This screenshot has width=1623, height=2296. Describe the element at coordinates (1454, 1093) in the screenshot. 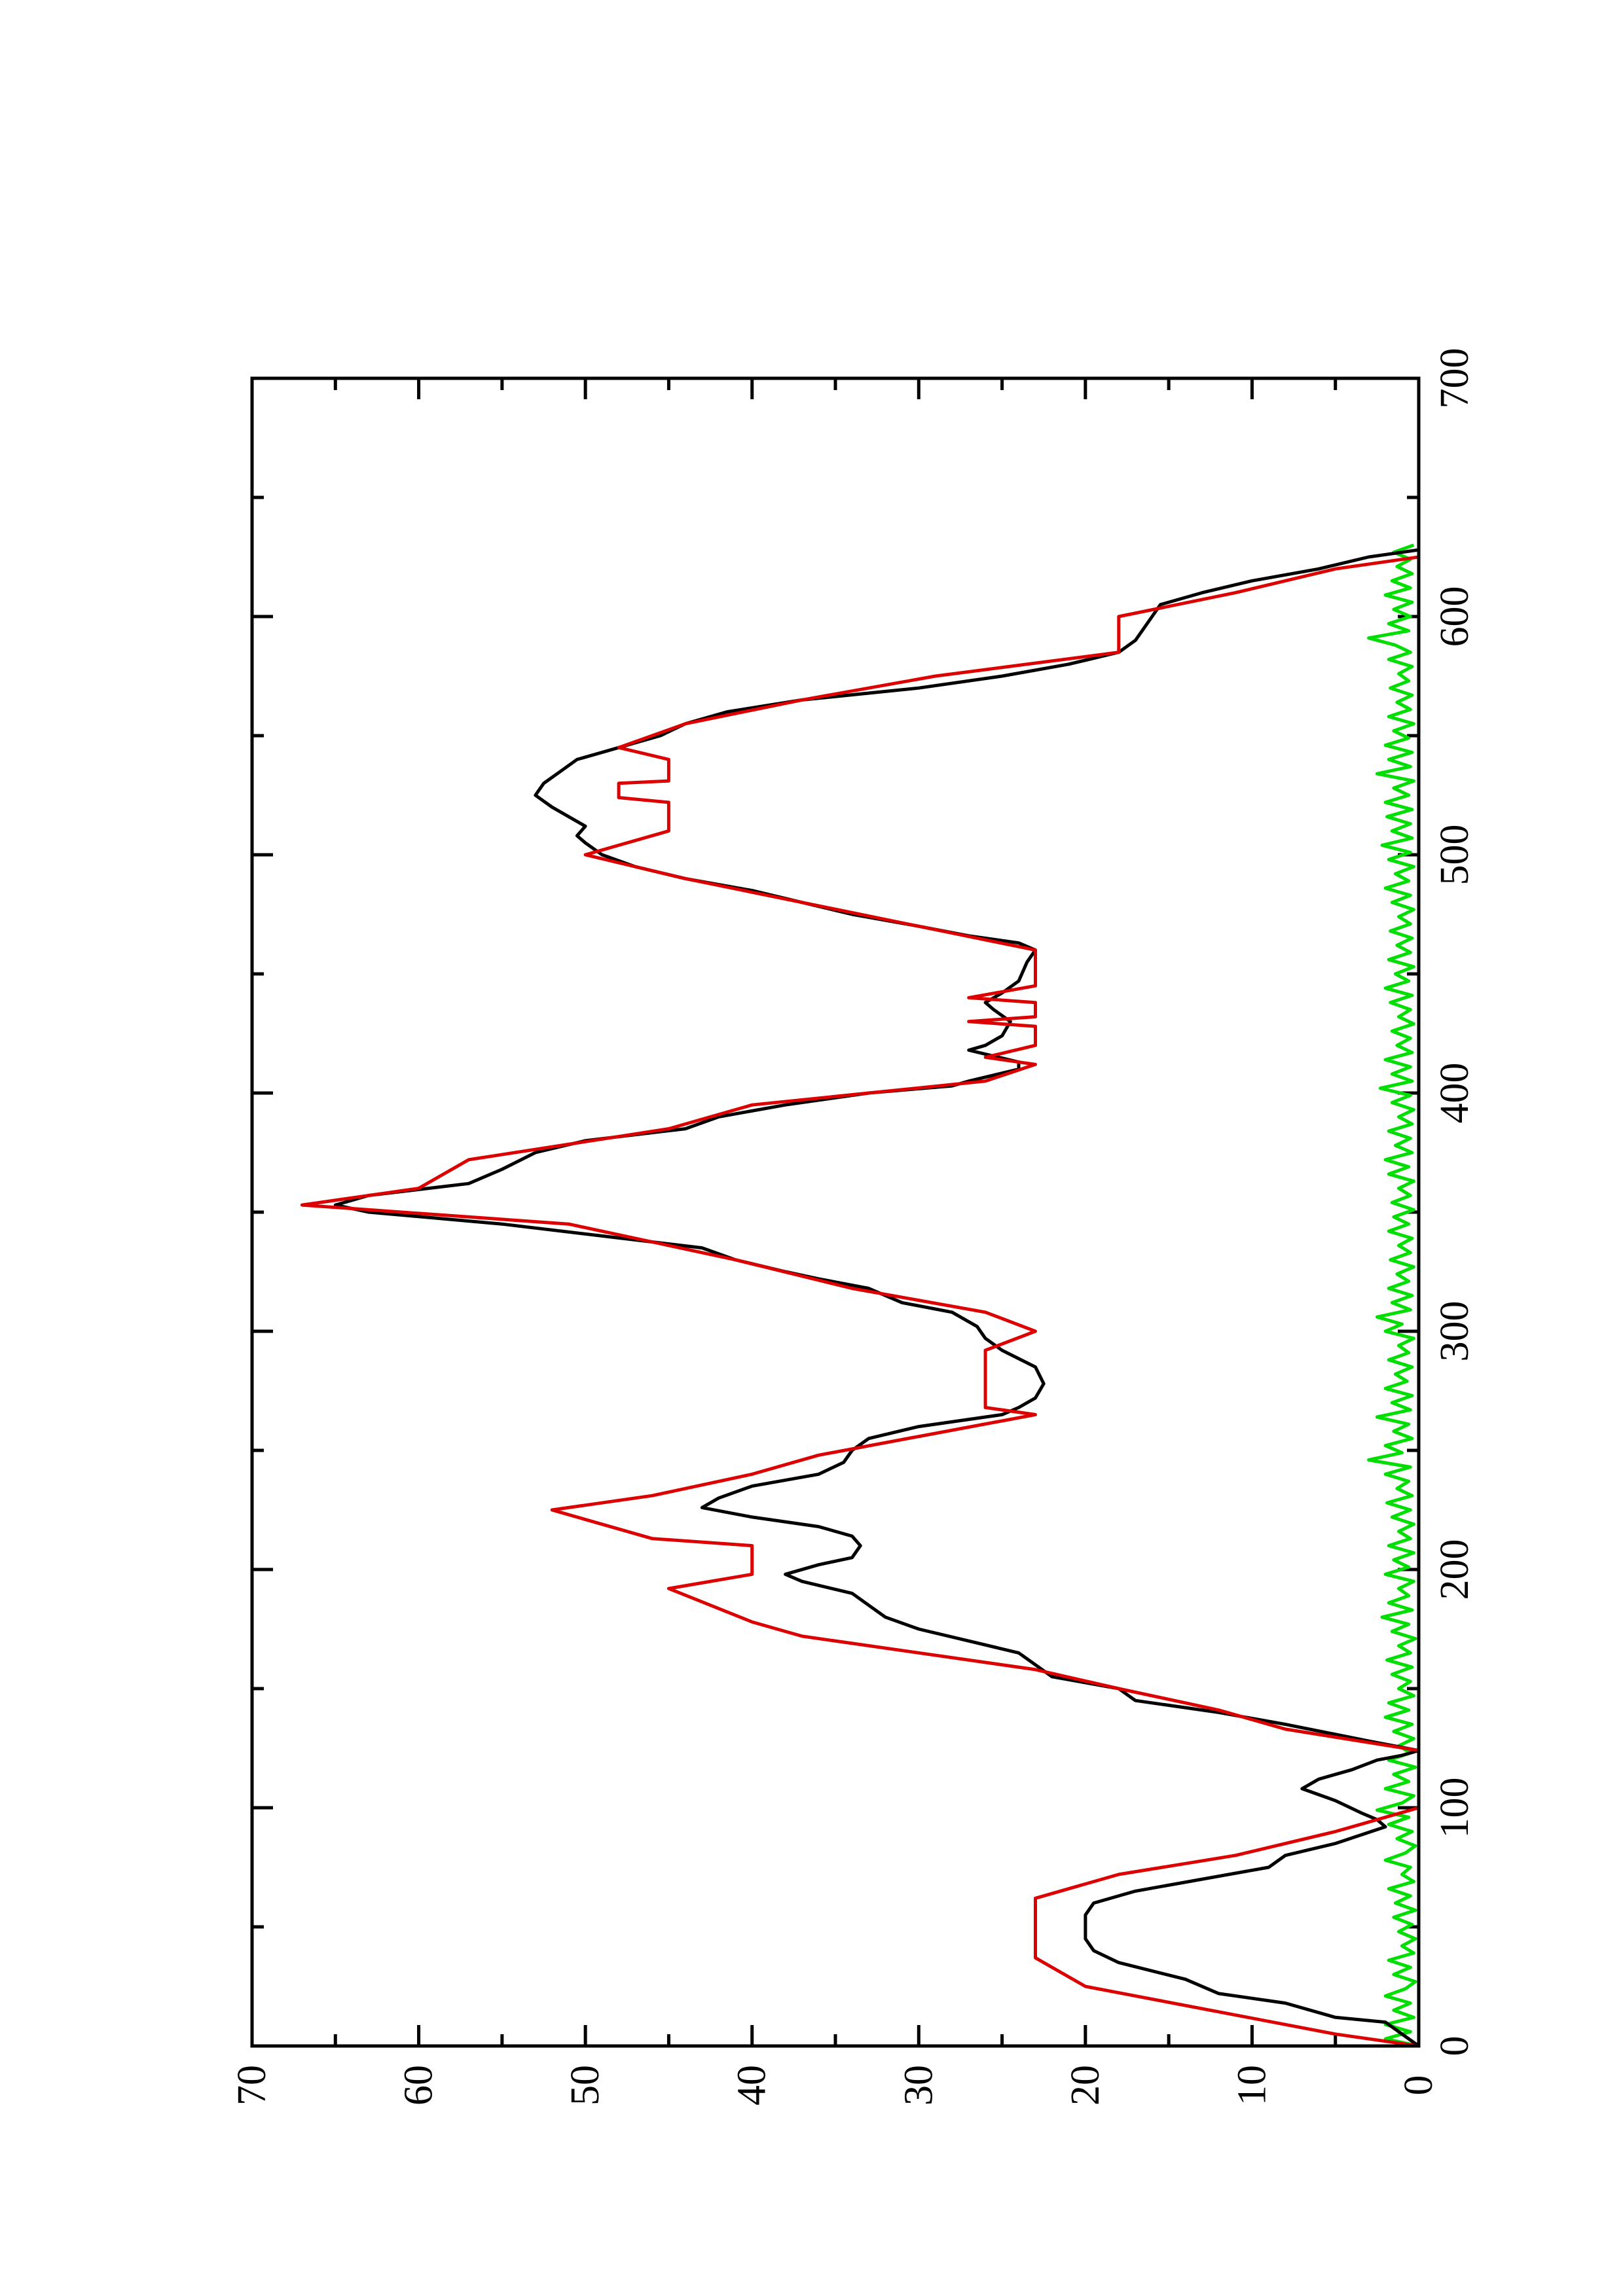

I see `x-tick-label: 400` at that location.